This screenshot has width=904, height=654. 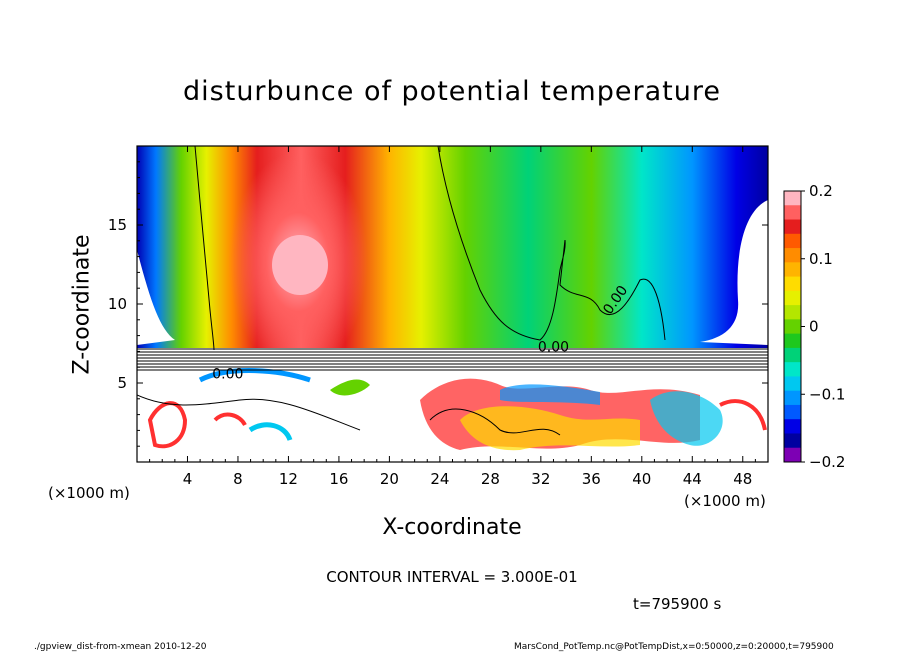 I want to click on x-tick-label: 20, so click(x=389, y=479).